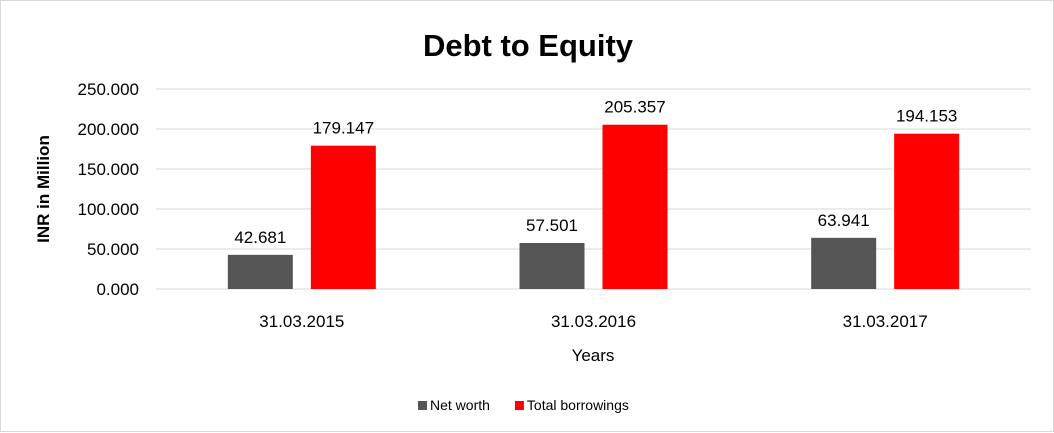 Image resolution: width=1054 pixels, height=433 pixels. What do you see at coordinates (926, 116) in the screenshot?
I see `data-label: 194.153` at bounding box center [926, 116].